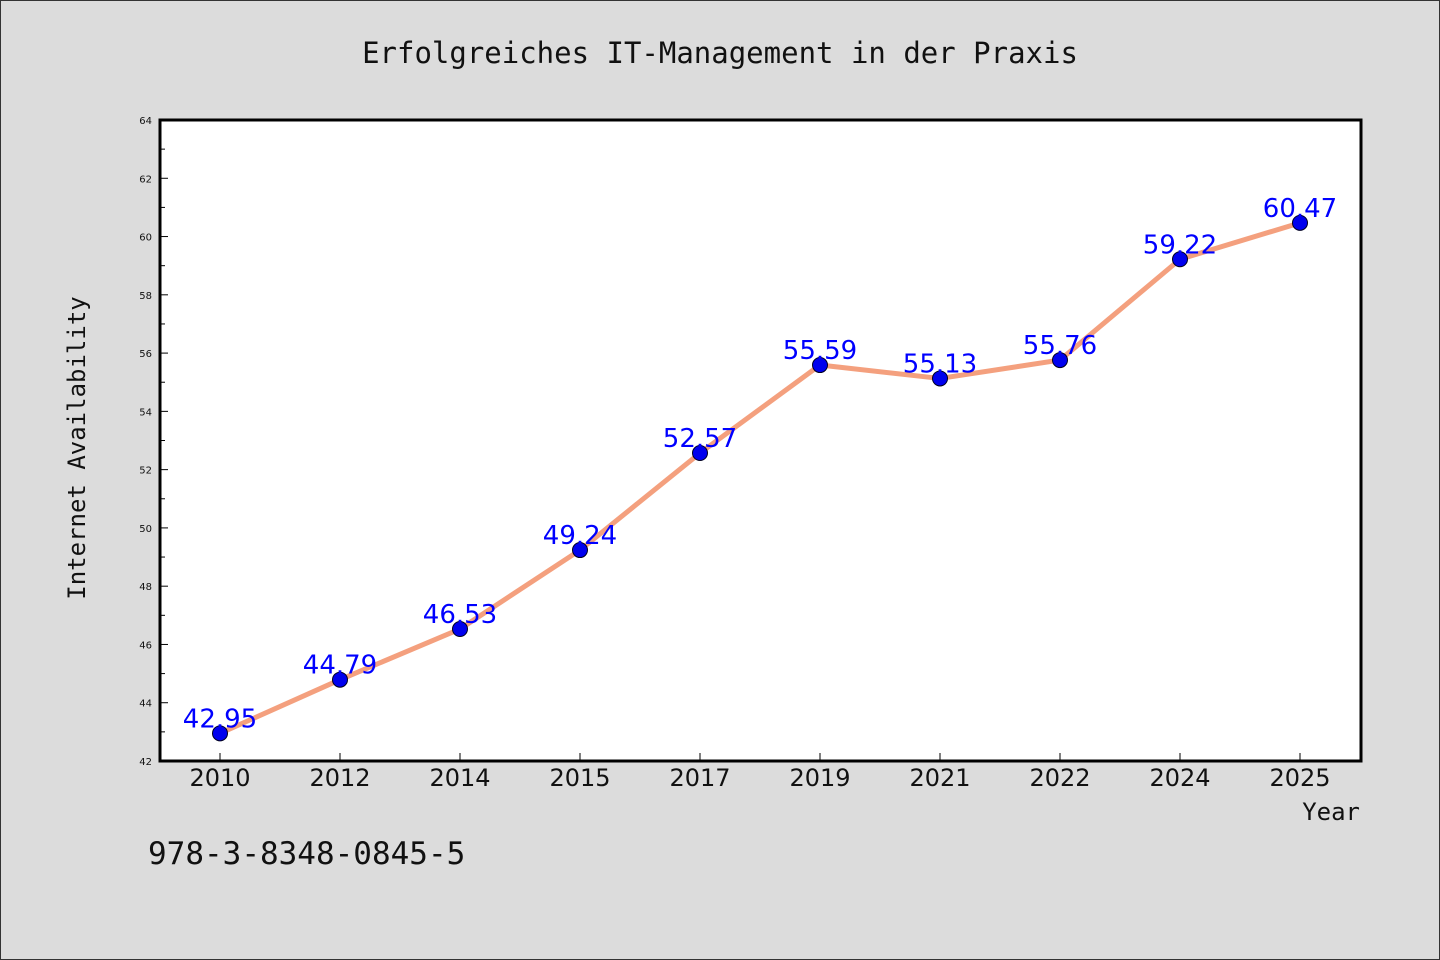 The height and width of the screenshot is (960, 1440). What do you see at coordinates (145, 471) in the screenshot?
I see `y-tick-label: 52` at bounding box center [145, 471].